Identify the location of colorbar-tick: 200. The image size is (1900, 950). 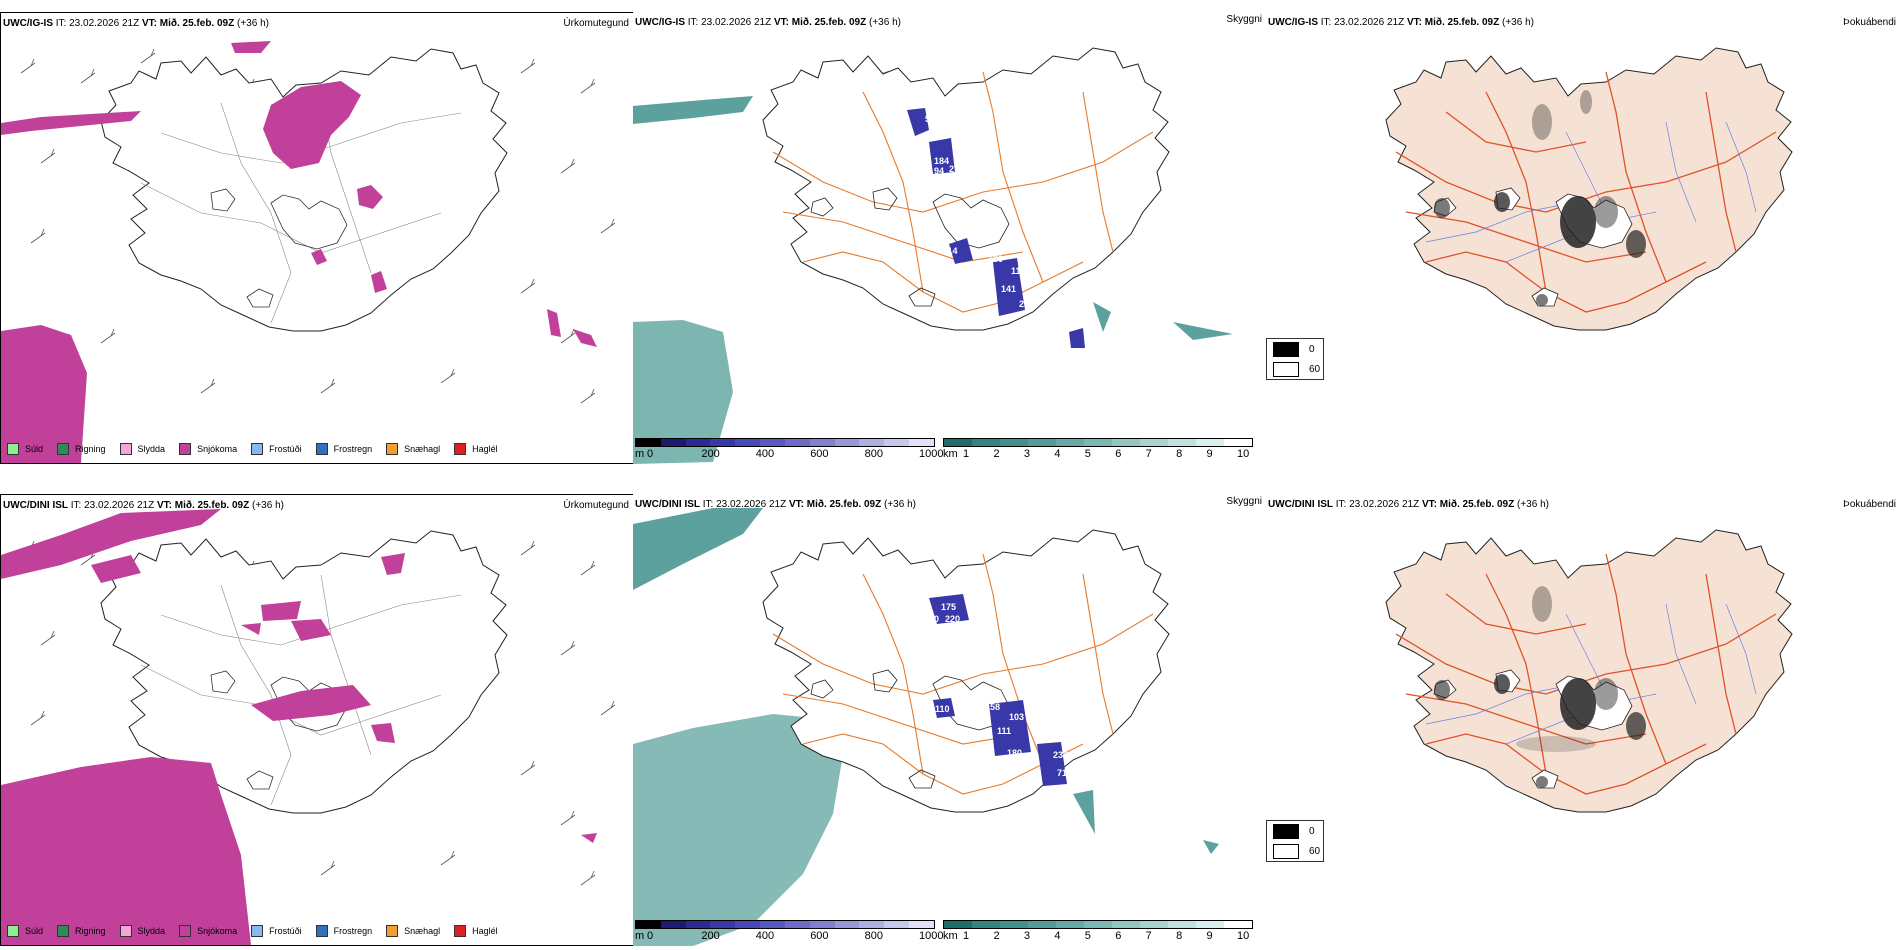
(710, 936).